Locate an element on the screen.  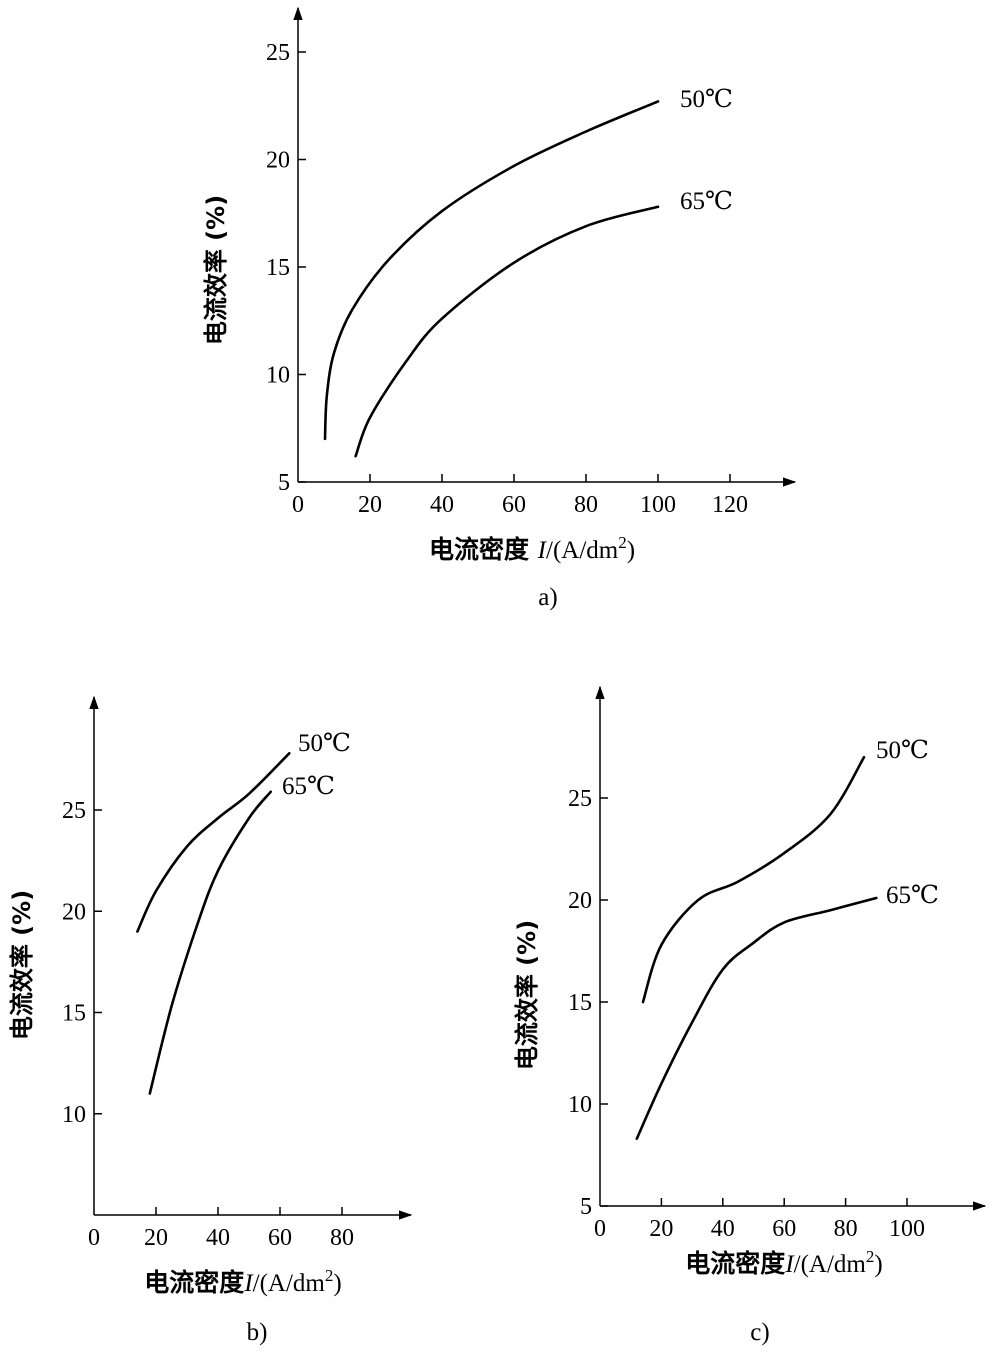
ticks: 0 20 40 60 80 10 15 20 25 is located at coordinates (208, 1024).